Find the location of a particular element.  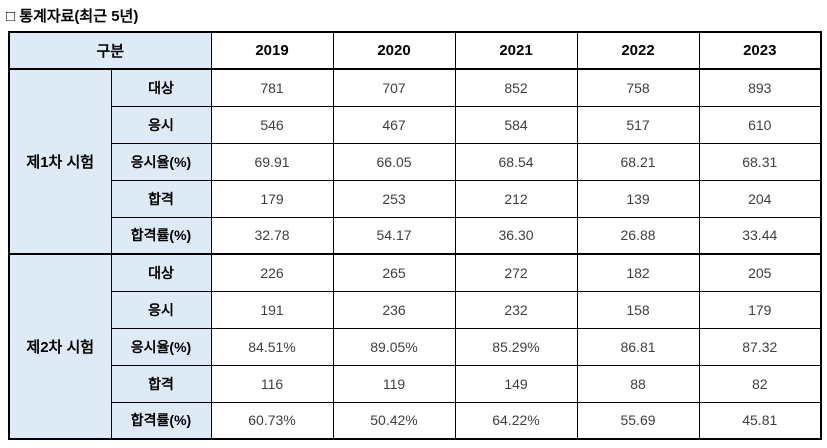

table-cell: 26.88 is located at coordinates (638, 235).